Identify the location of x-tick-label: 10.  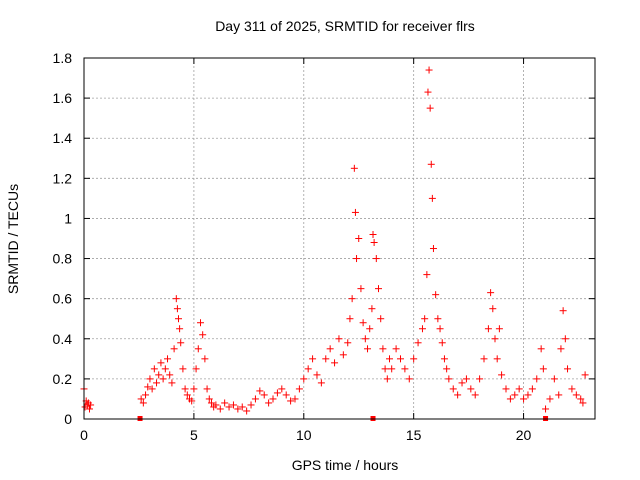
(304, 435).